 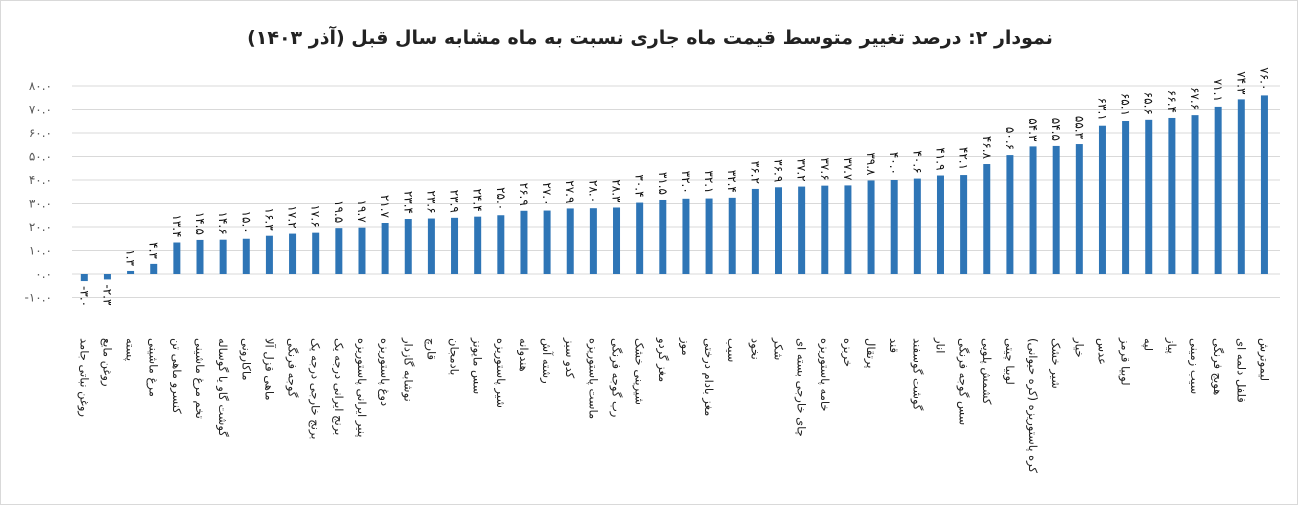 I want to click on data-label: ۲۳.۴, so click(x=408, y=202).